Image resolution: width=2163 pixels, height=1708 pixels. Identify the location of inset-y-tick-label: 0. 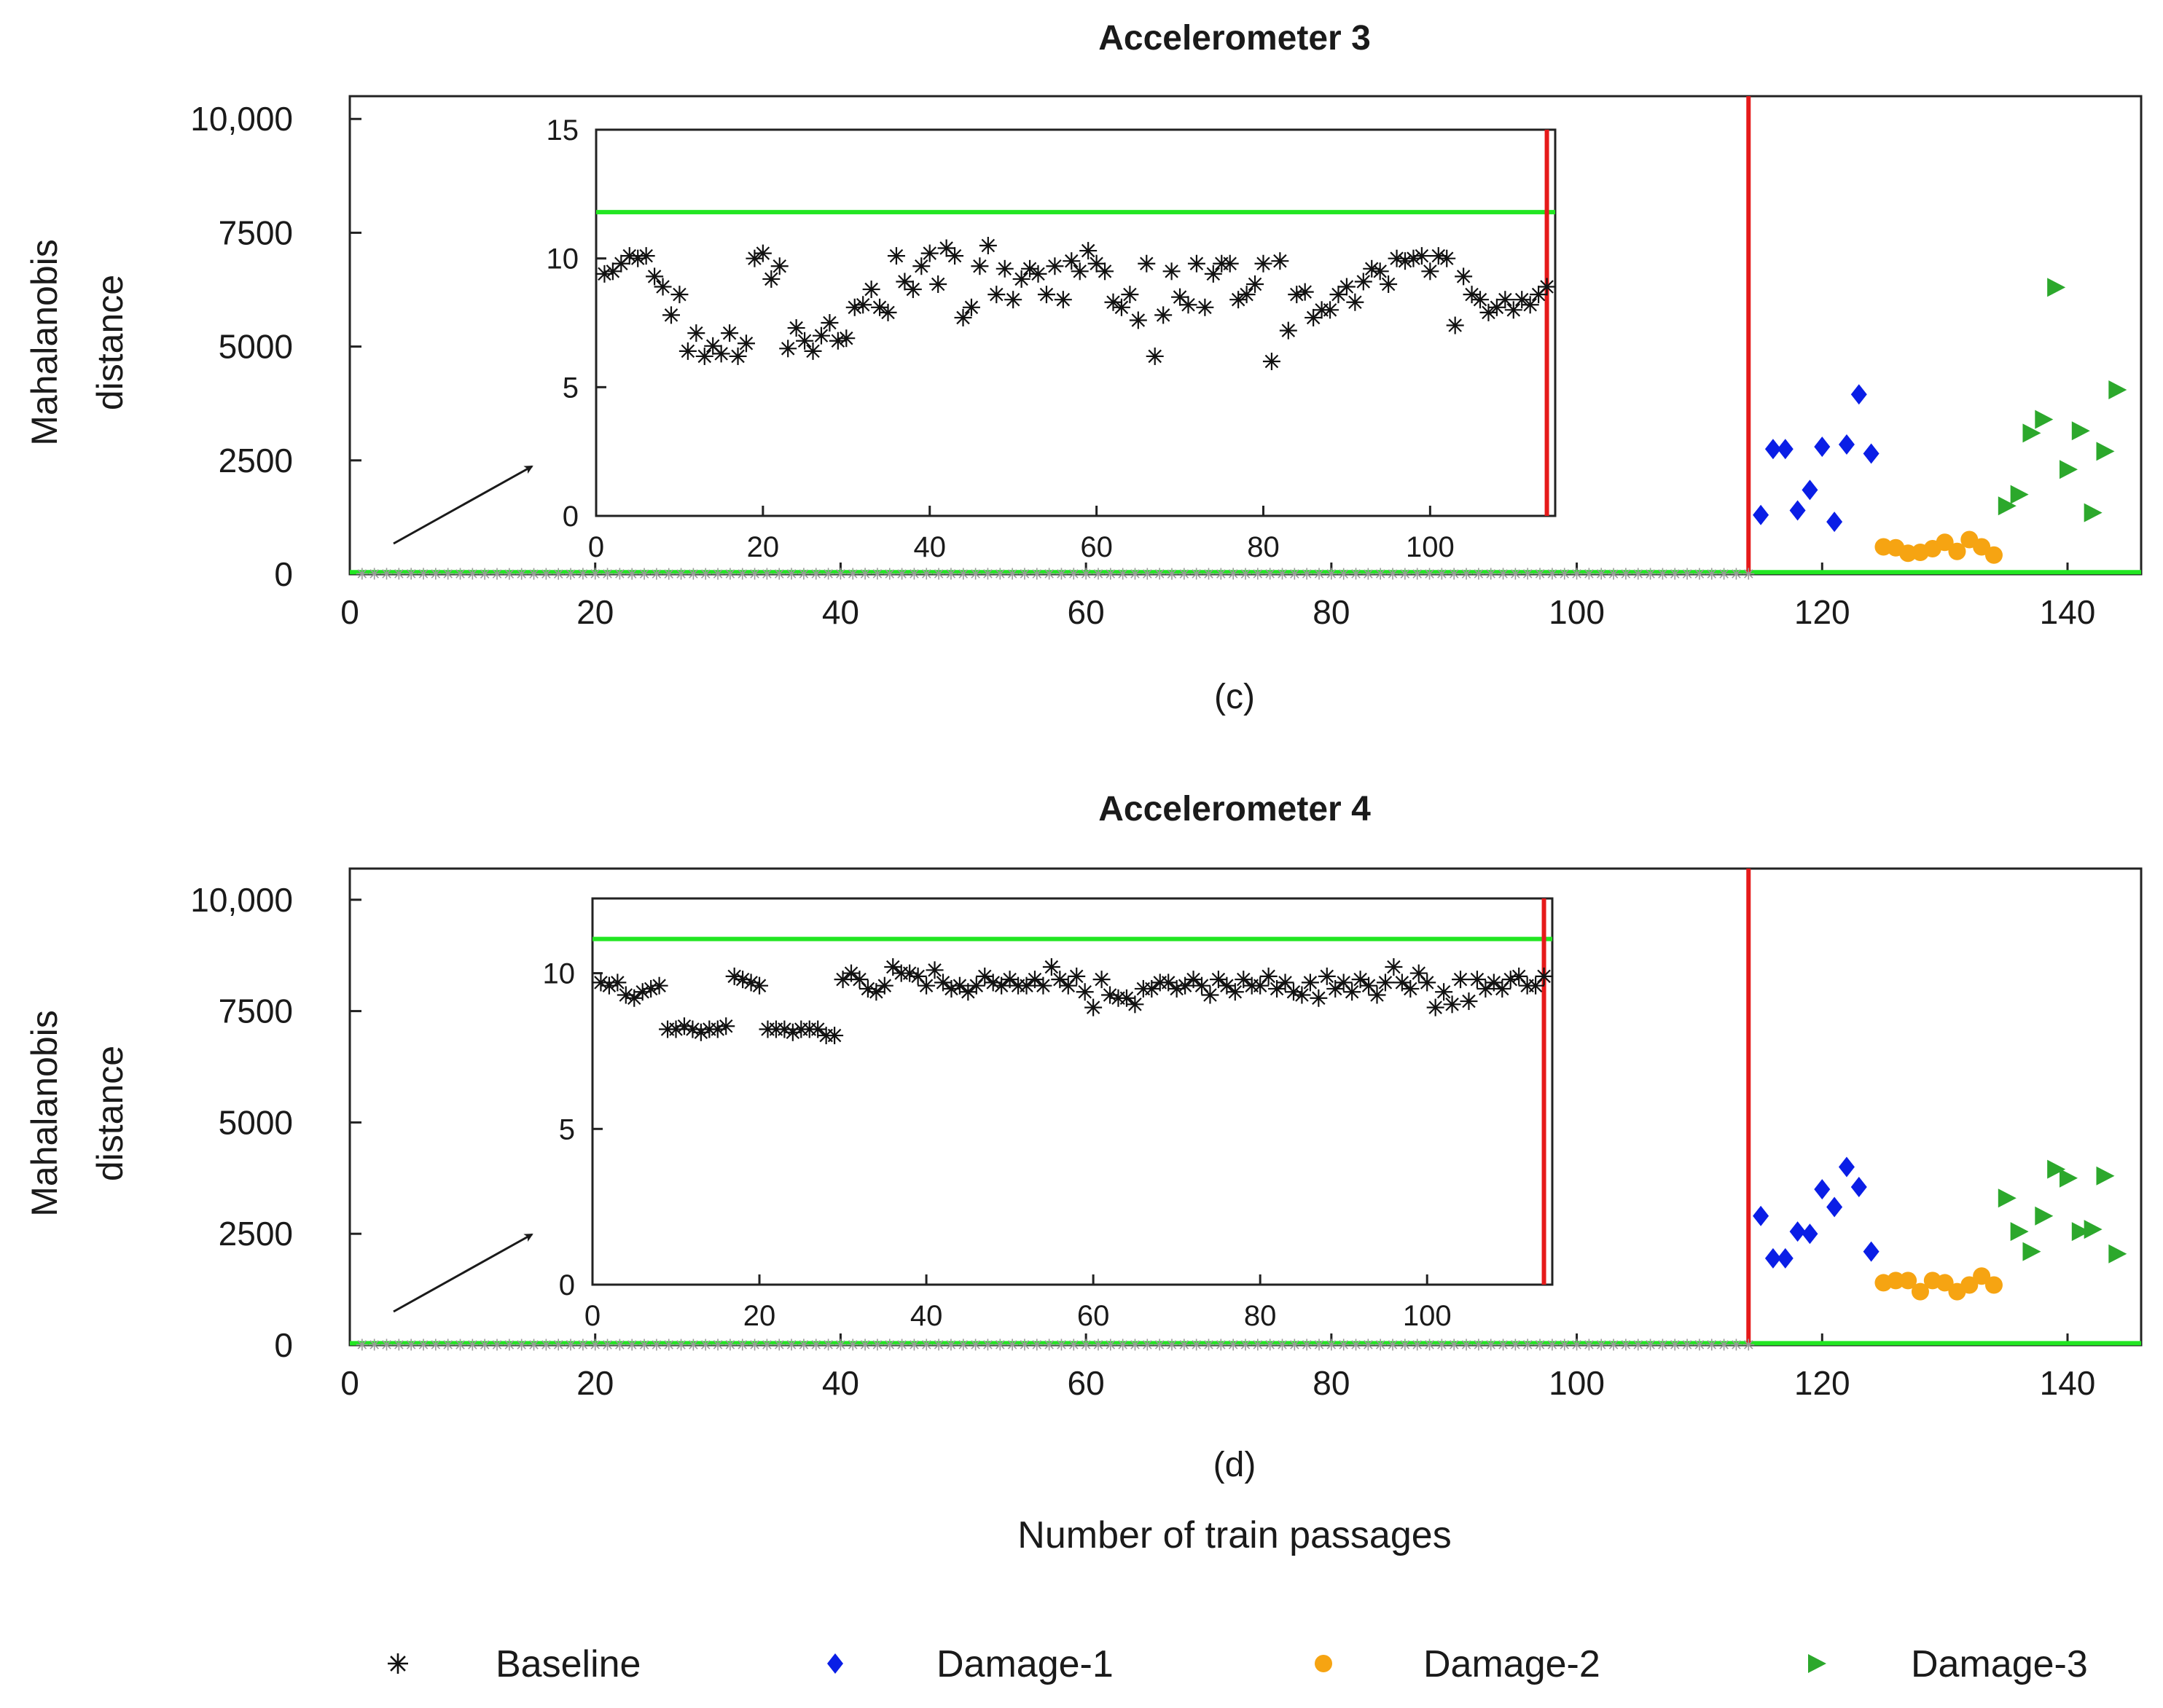
(571, 517).